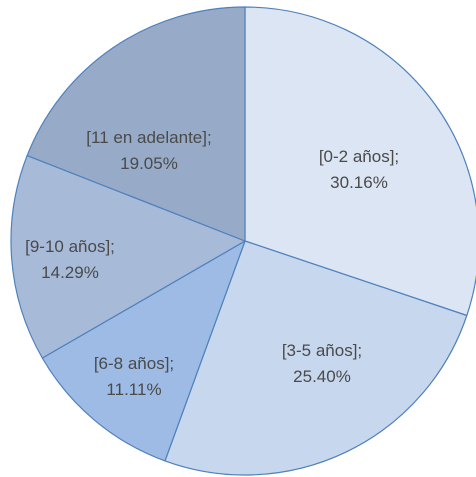  I want to click on slice-category-label: [6-8 años];, so click(134, 363).